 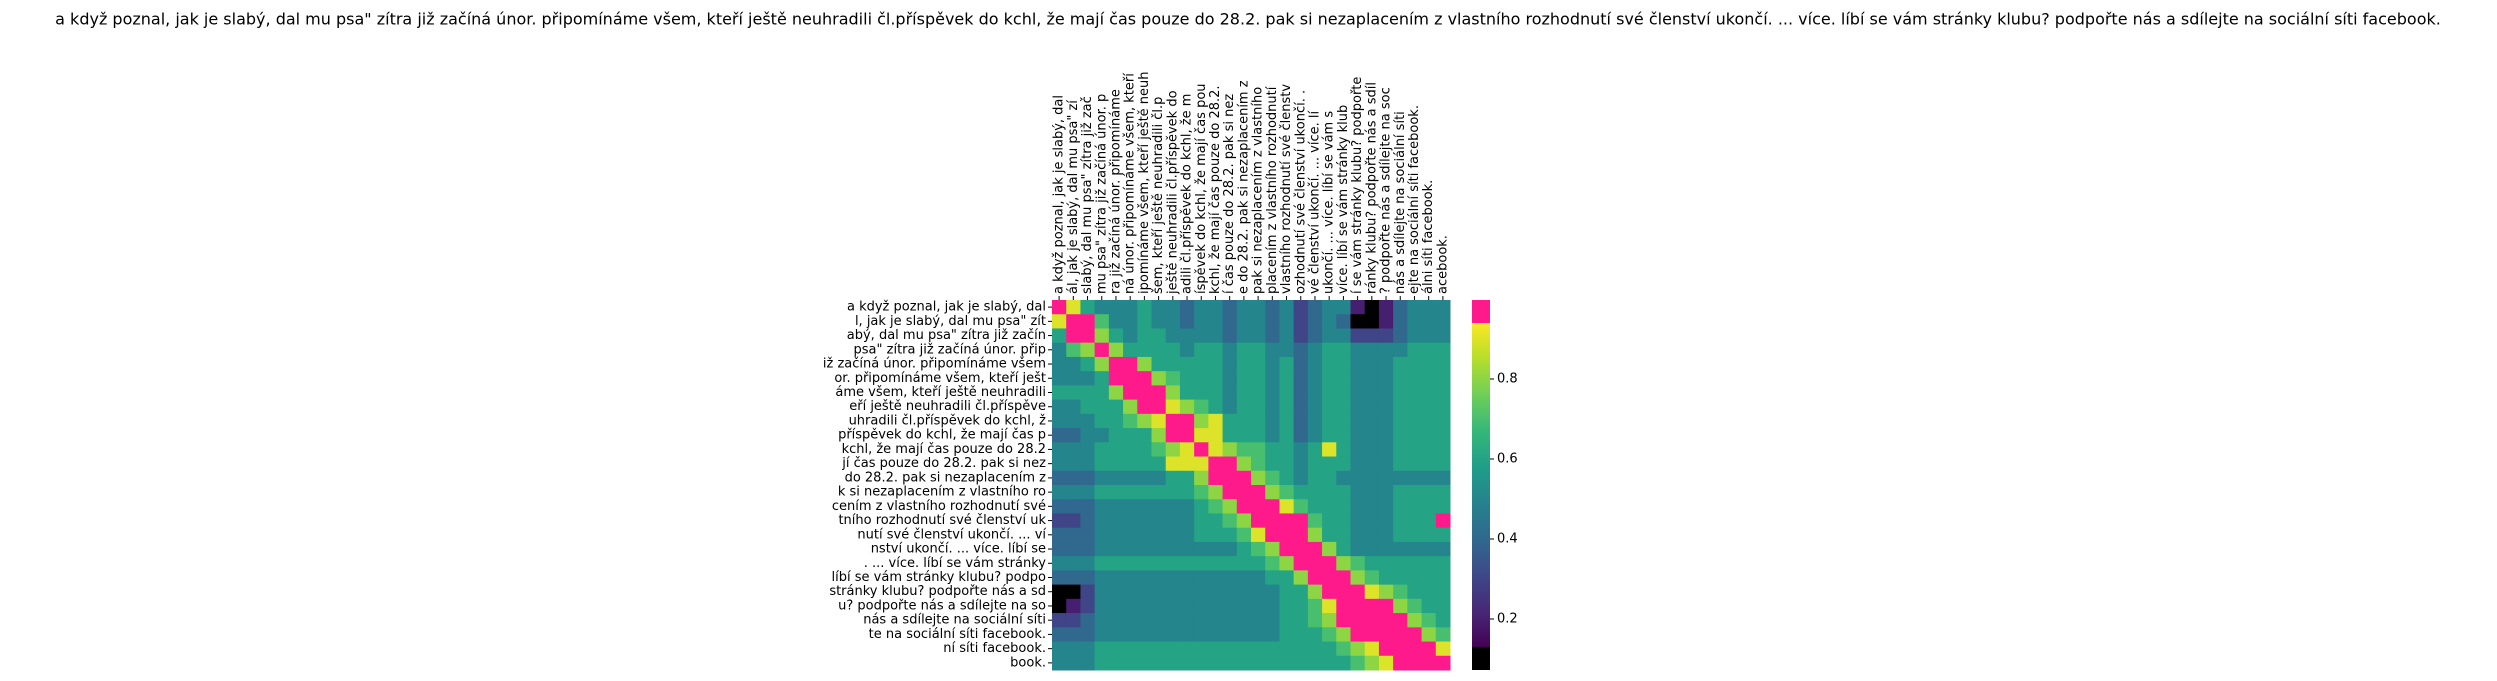 What do you see at coordinates (1087, 195) in the screenshot?
I see `x-tick-label: slabý, dal mu psa" zítra již zač` at bounding box center [1087, 195].